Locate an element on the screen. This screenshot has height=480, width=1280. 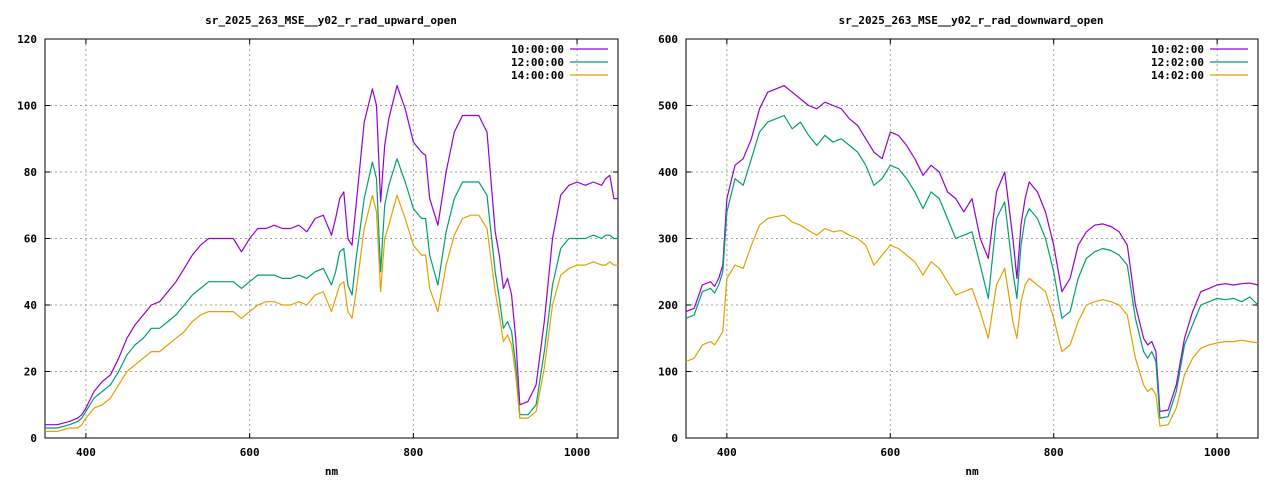
chart-title: sr_2025_263_MSE__y02_r_rad_upward_open is located at coordinates (331, 20).